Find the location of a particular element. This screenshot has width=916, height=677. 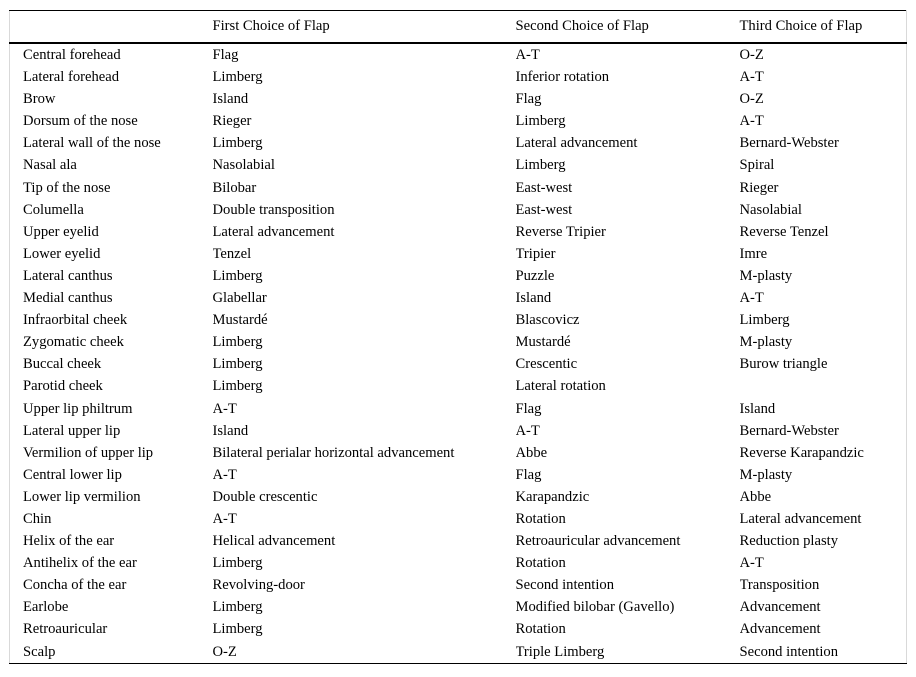

second-choice-cell: Retroauricular advancement is located at coordinates (598, 541).